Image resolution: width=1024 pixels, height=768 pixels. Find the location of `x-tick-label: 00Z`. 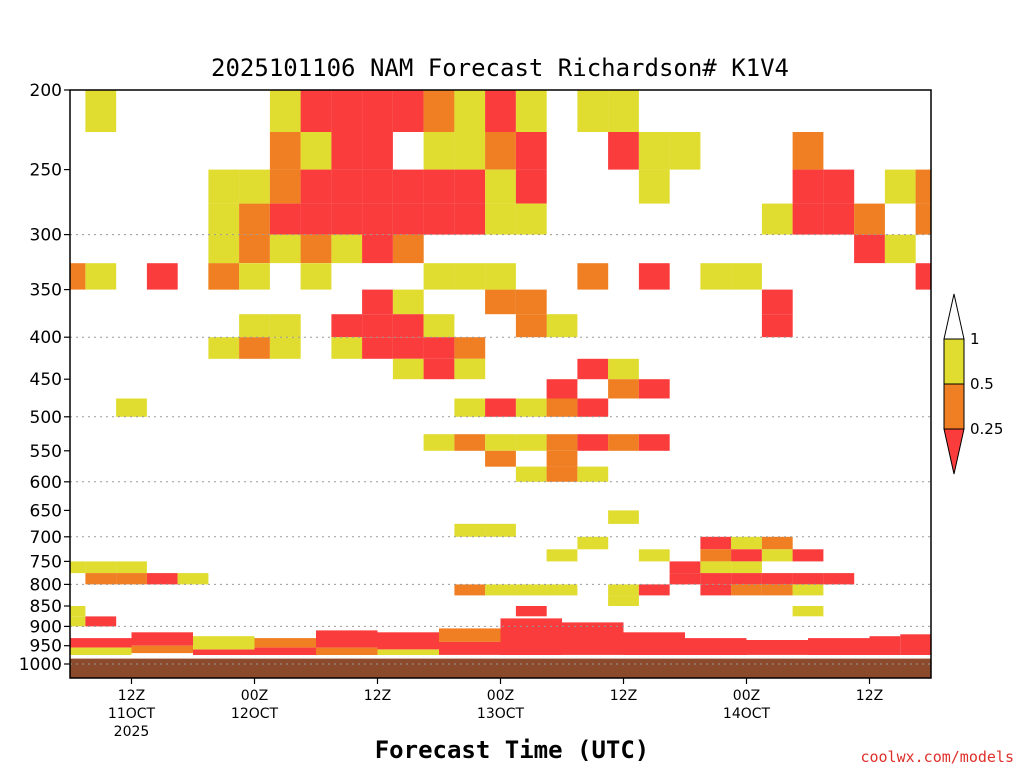

x-tick-label: 00Z is located at coordinates (254, 696).